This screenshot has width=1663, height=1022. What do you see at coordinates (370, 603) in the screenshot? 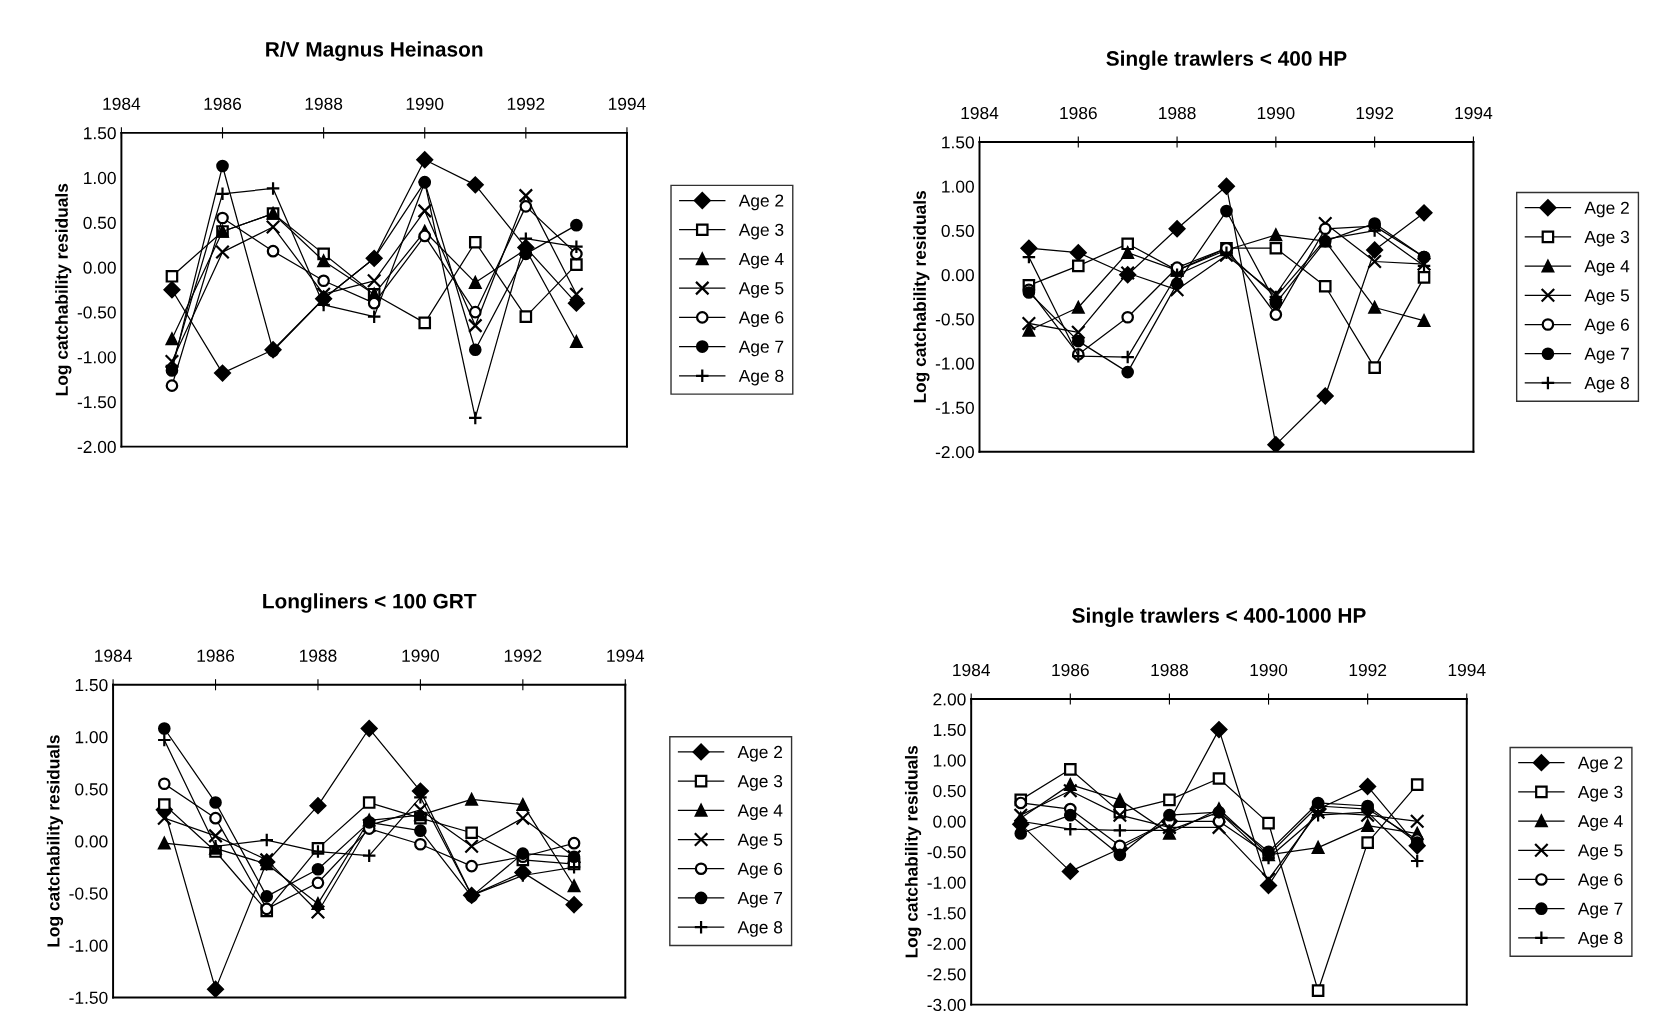
I see `chart-title: Longliners < 100 GRT` at bounding box center [370, 603].